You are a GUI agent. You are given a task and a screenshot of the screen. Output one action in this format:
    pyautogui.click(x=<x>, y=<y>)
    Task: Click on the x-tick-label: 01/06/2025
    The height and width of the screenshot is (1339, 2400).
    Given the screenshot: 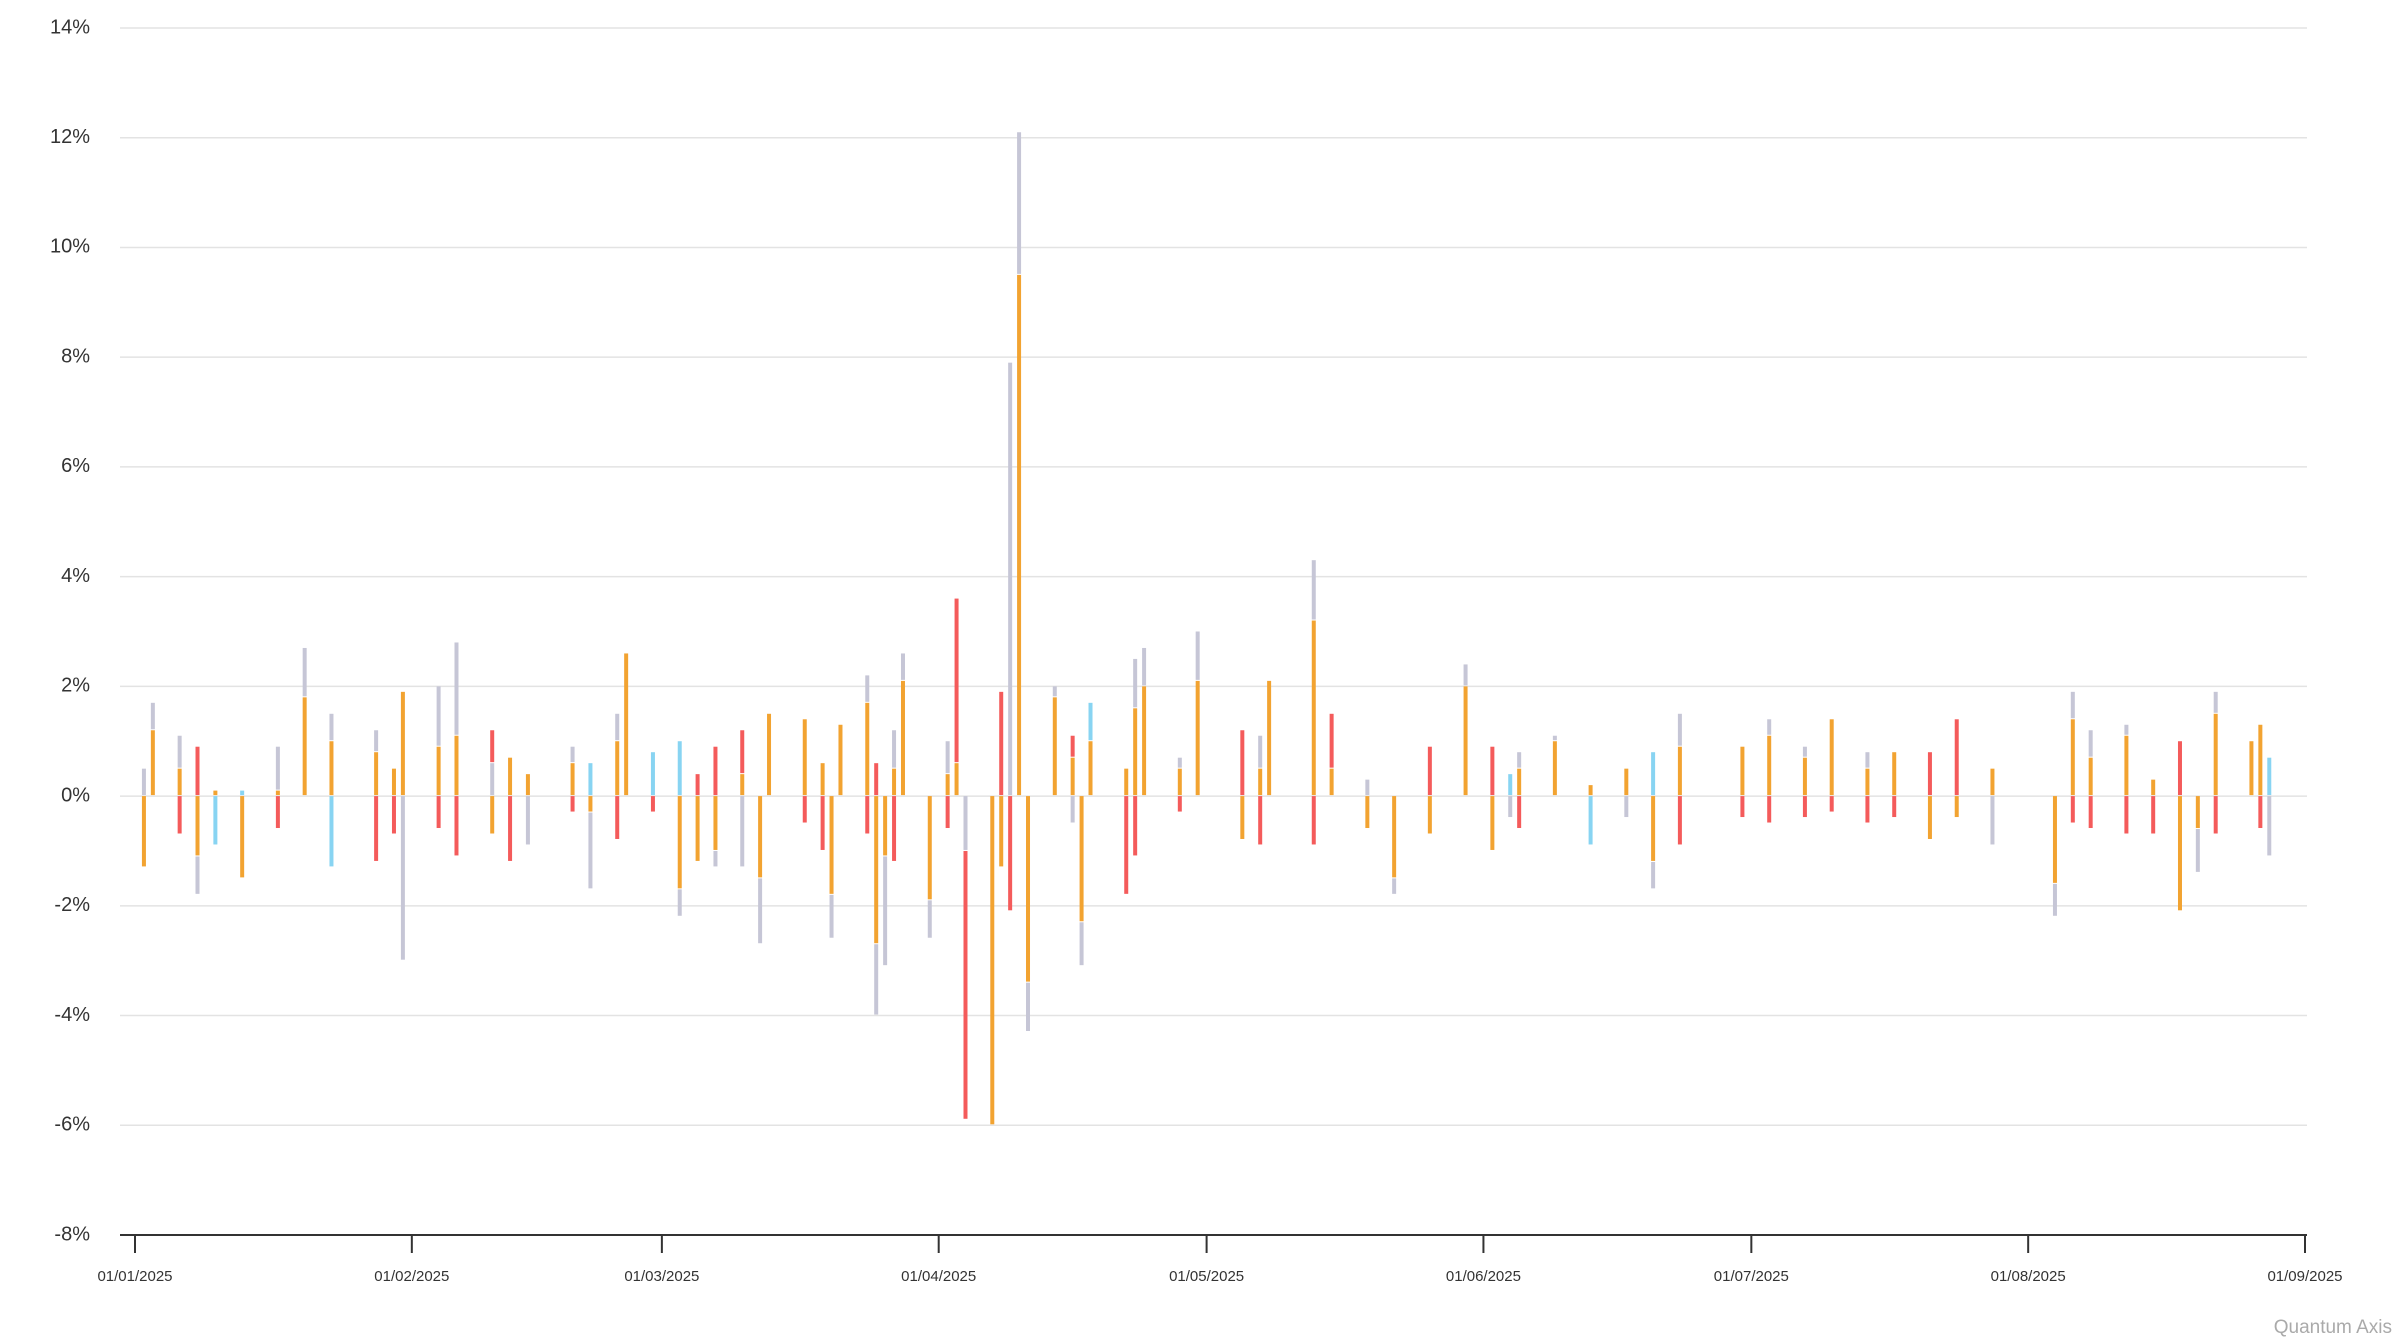 What is the action you would take?
    pyautogui.click(x=1483, y=1276)
    